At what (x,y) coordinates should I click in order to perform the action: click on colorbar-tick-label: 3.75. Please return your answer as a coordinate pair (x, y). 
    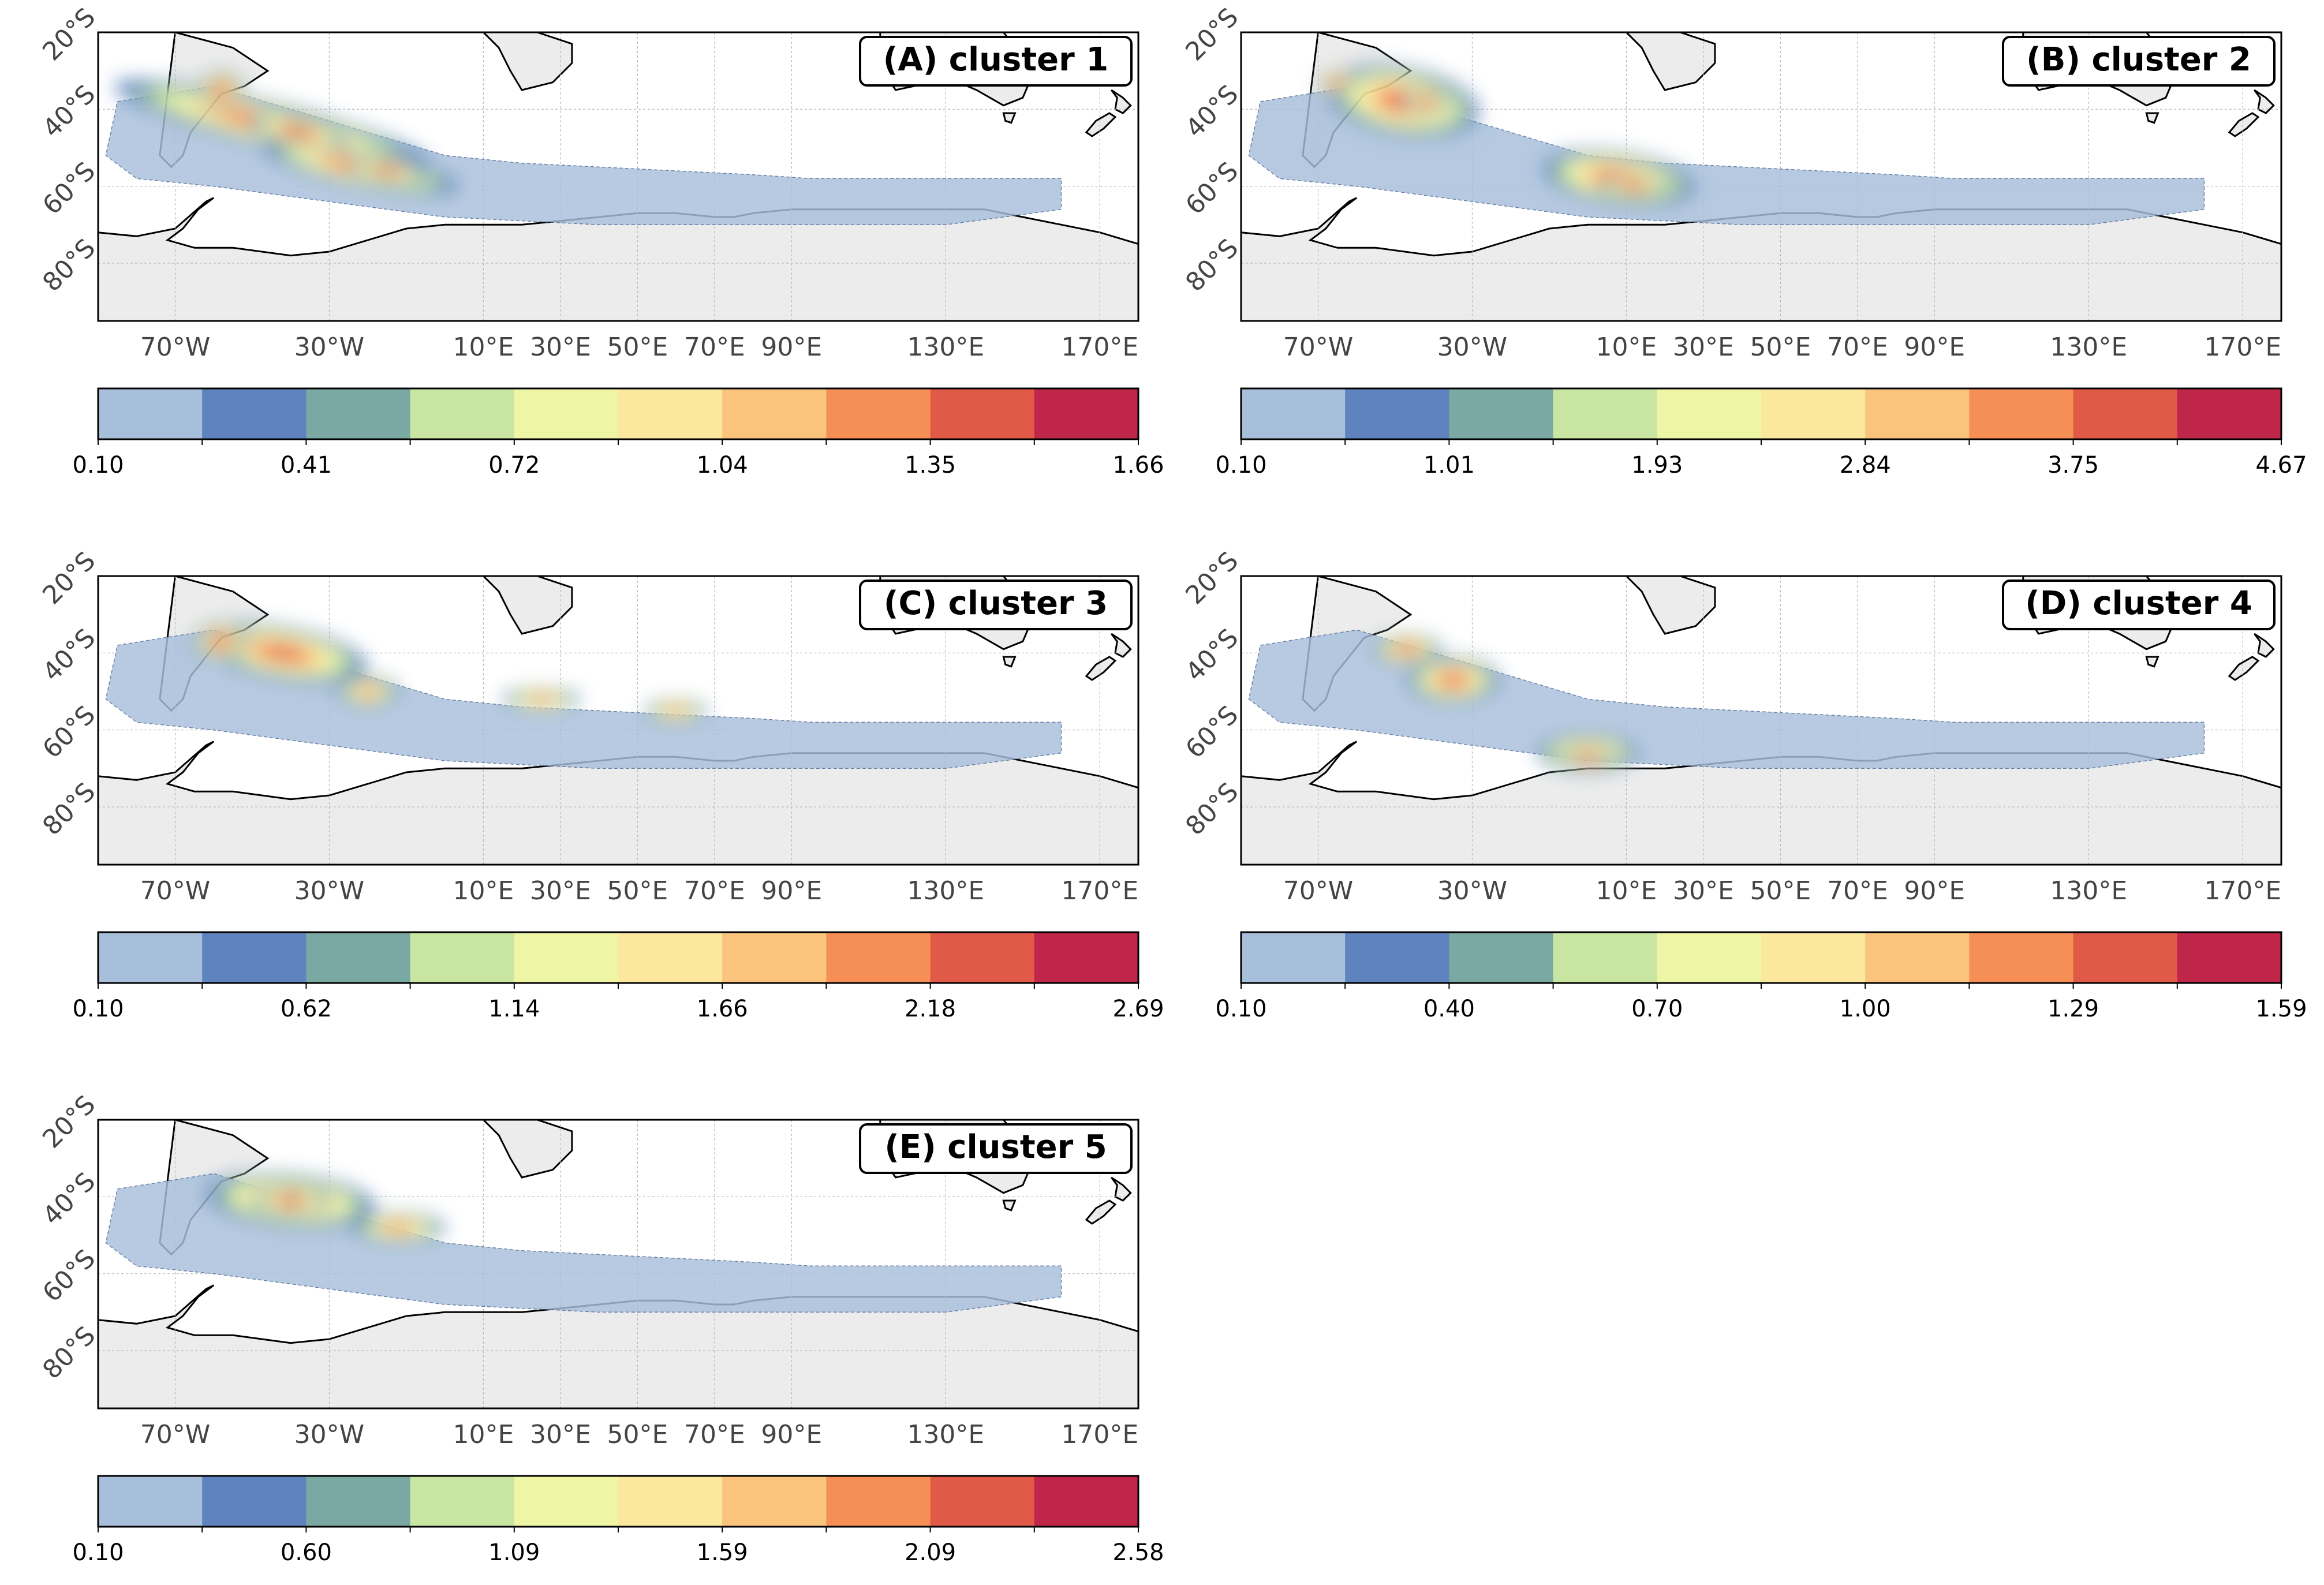
    Looking at the image, I should click on (2073, 465).